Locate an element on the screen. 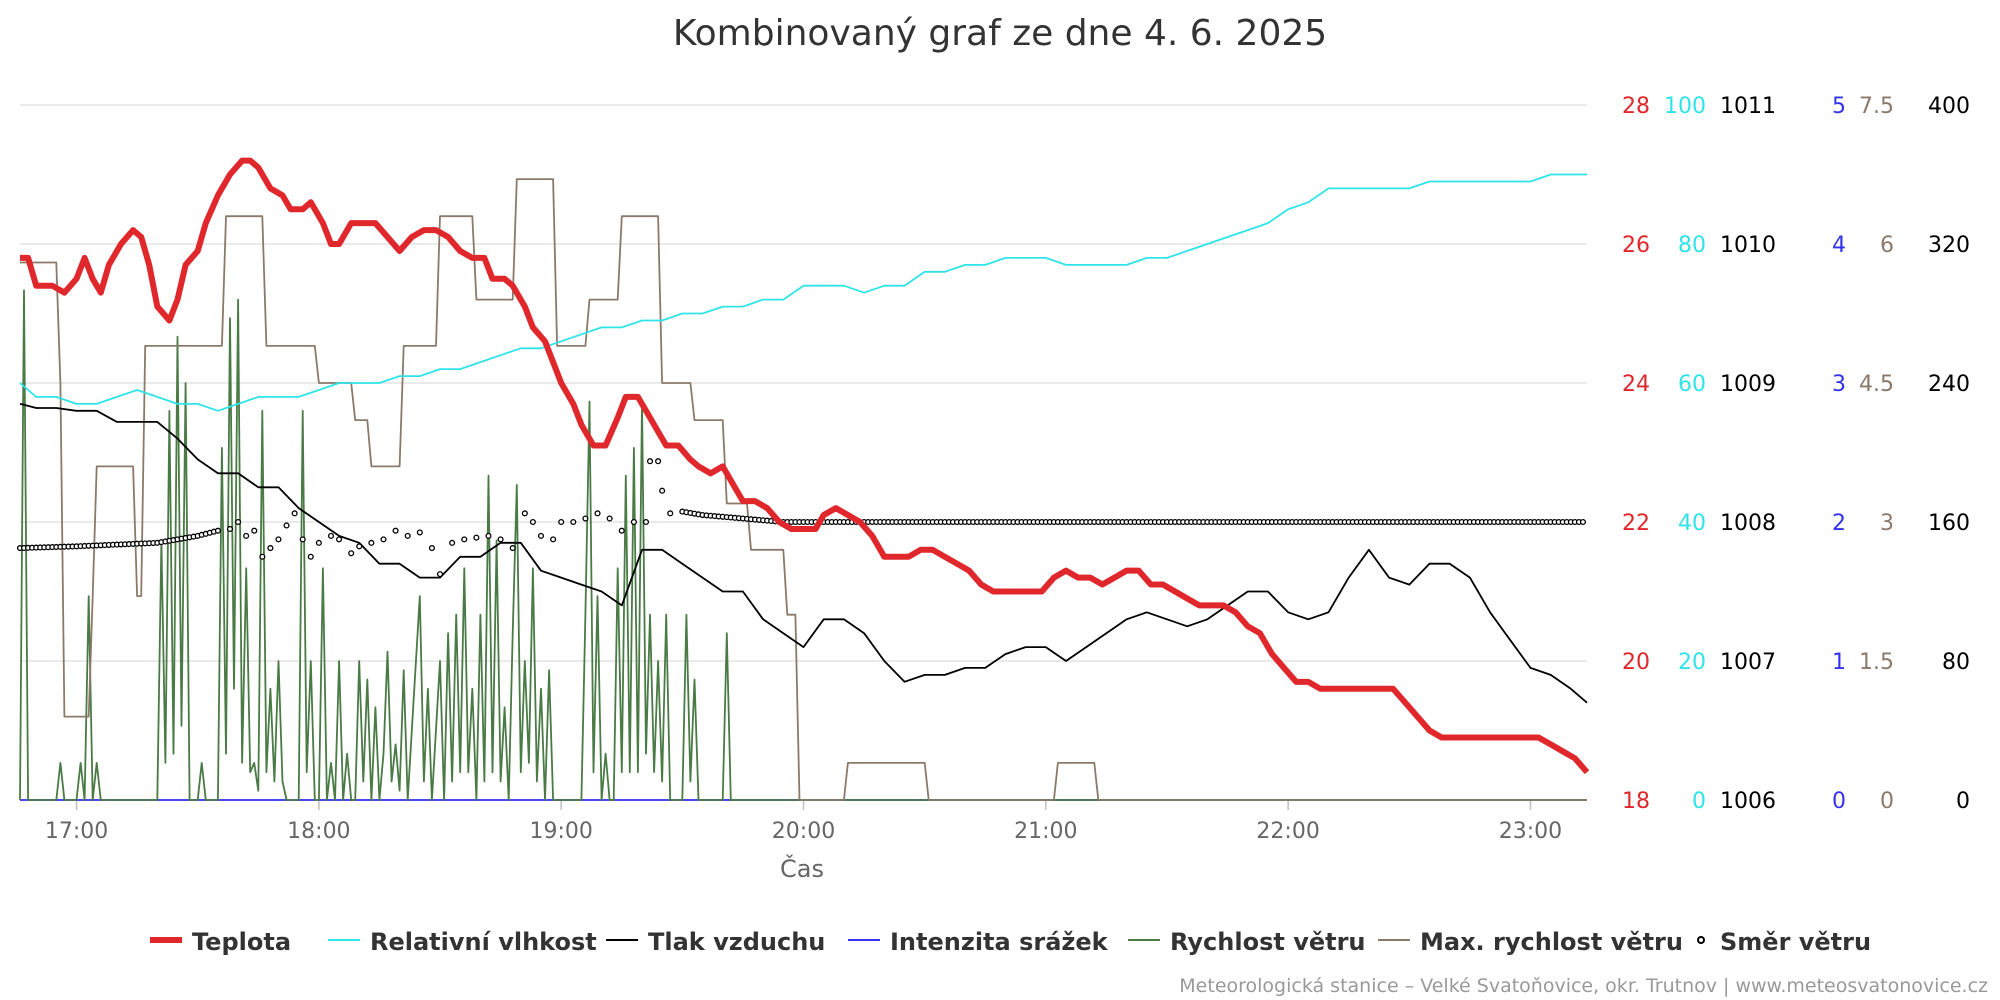  legend-item: Relativní vlhkost is located at coordinates (462, 942).